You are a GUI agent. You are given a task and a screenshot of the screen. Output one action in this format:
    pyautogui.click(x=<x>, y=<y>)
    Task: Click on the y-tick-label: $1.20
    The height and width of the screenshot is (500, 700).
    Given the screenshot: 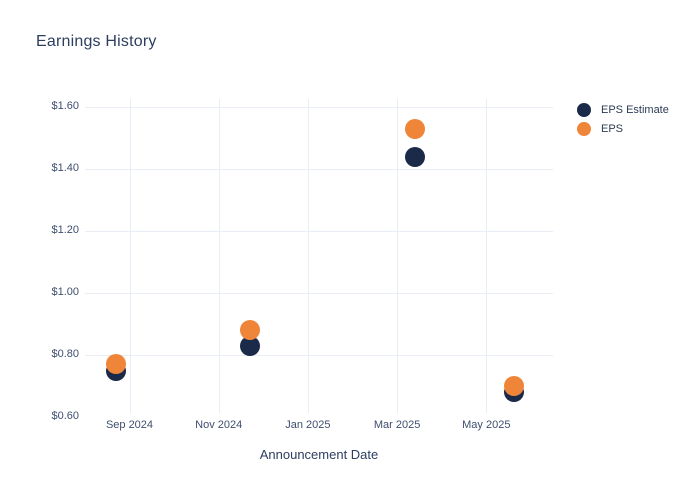 What is the action you would take?
    pyautogui.click(x=65, y=230)
    